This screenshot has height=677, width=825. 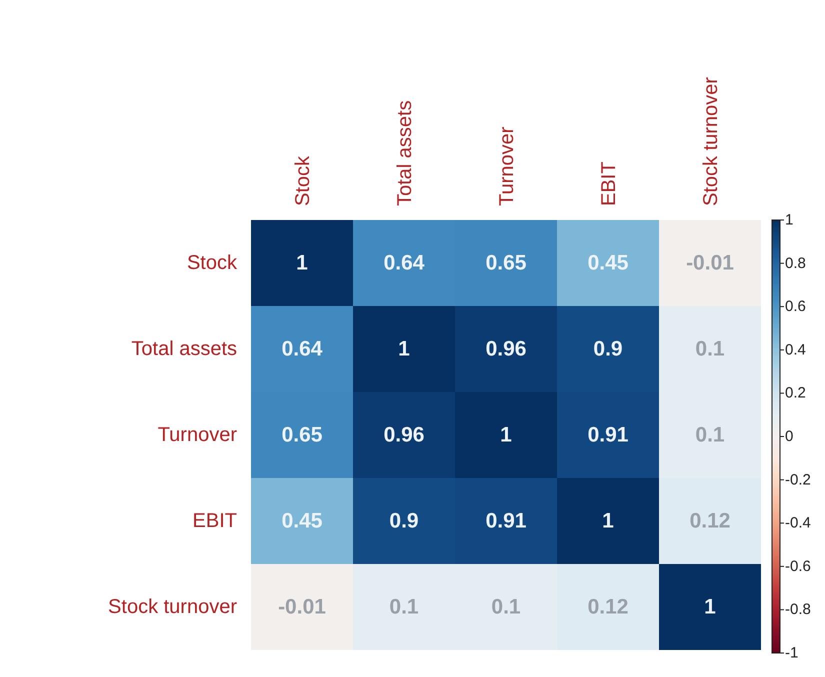 I want to click on x-tick-label: Stock turnover, so click(x=711, y=141).